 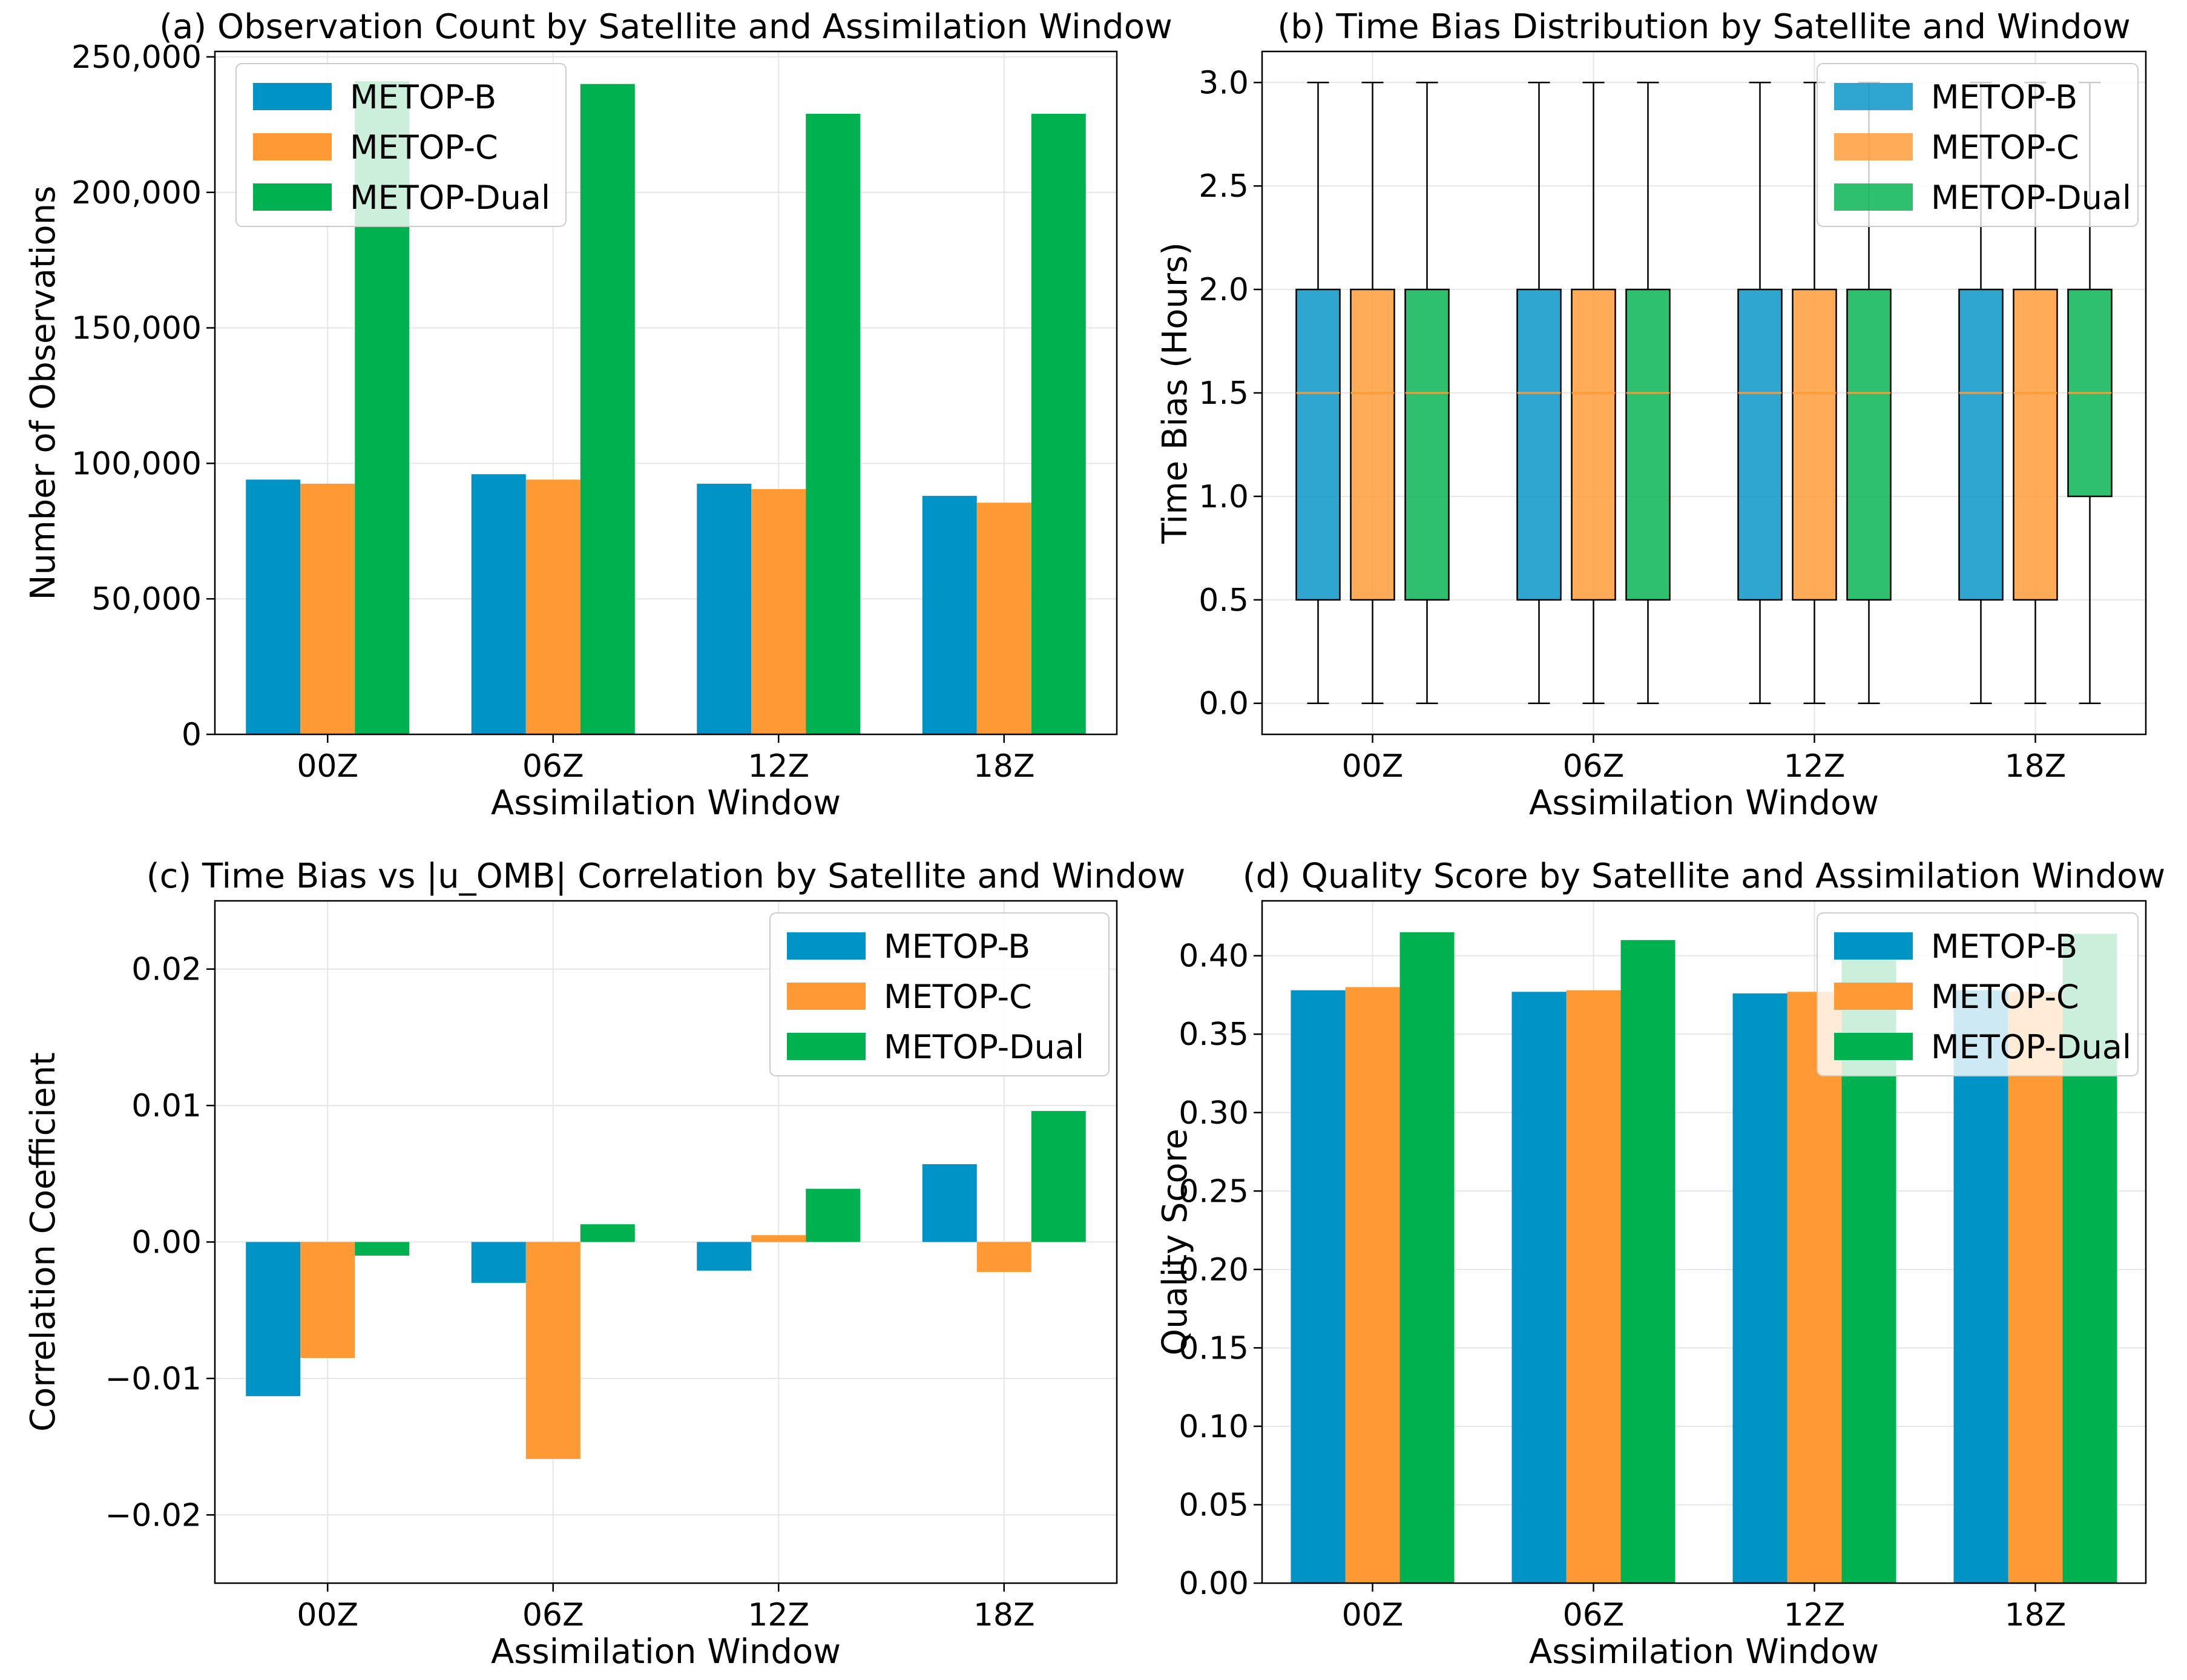 I want to click on panel-b-xtick-label-00z: 00Z, so click(x=1373, y=766).